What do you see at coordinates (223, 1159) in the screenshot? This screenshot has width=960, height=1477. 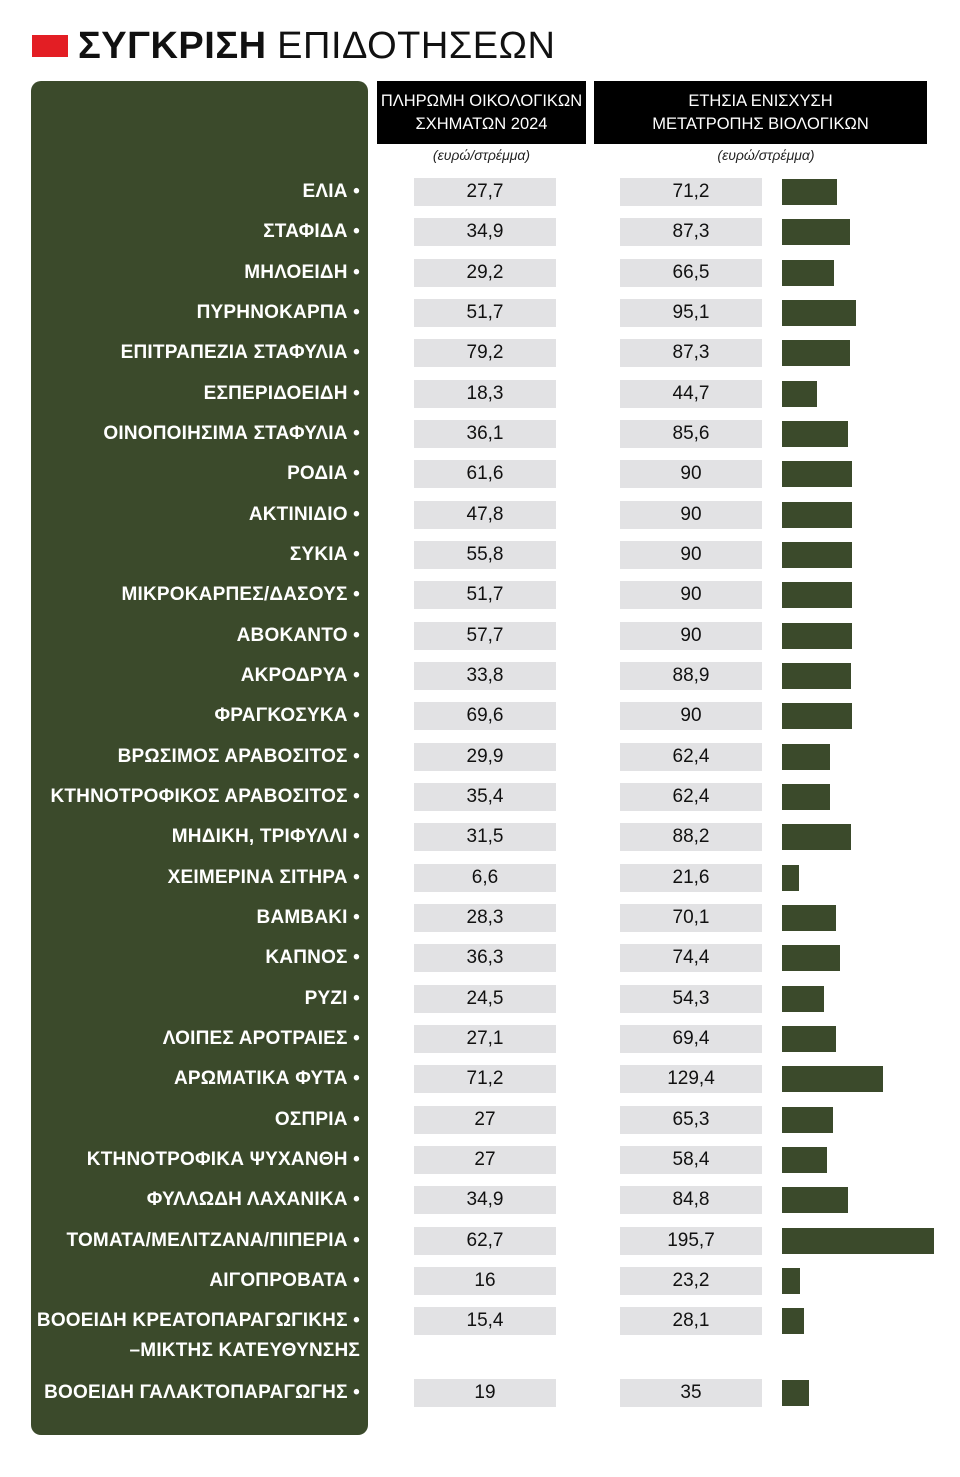 I see `row-label: ΚΤΗΝΟΤΡΟΦΙΚΑ ΨΥΧΑΝΘΗ •` at bounding box center [223, 1159].